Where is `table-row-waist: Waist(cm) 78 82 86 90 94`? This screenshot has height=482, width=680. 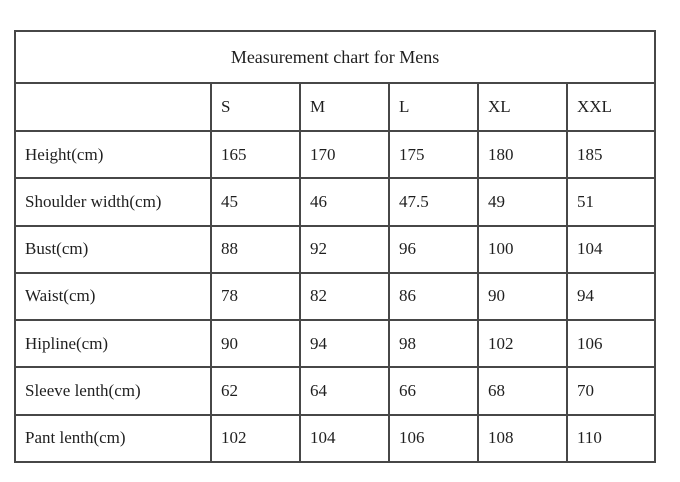
table-row-waist: Waist(cm) 78 82 86 90 94 is located at coordinates (335, 296).